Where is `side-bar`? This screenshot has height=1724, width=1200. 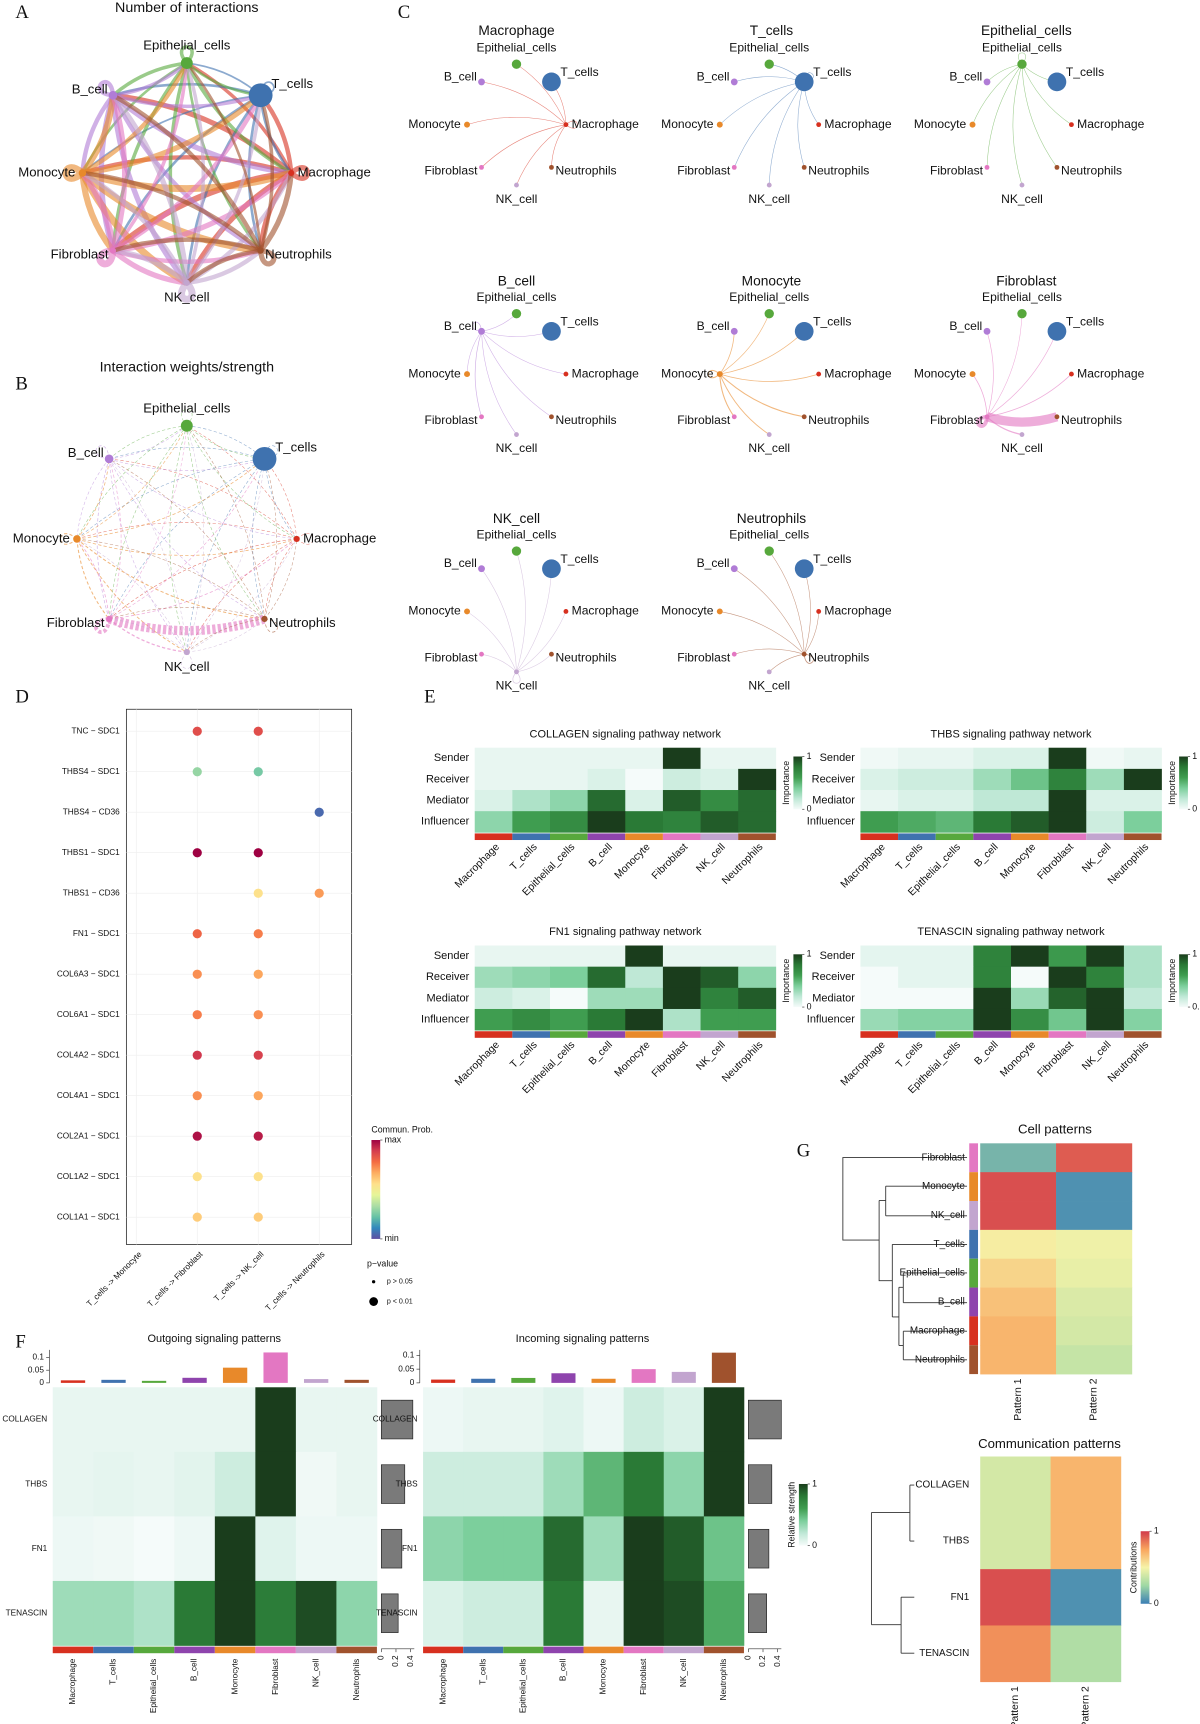 side-bar is located at coordinates (389, 1613).